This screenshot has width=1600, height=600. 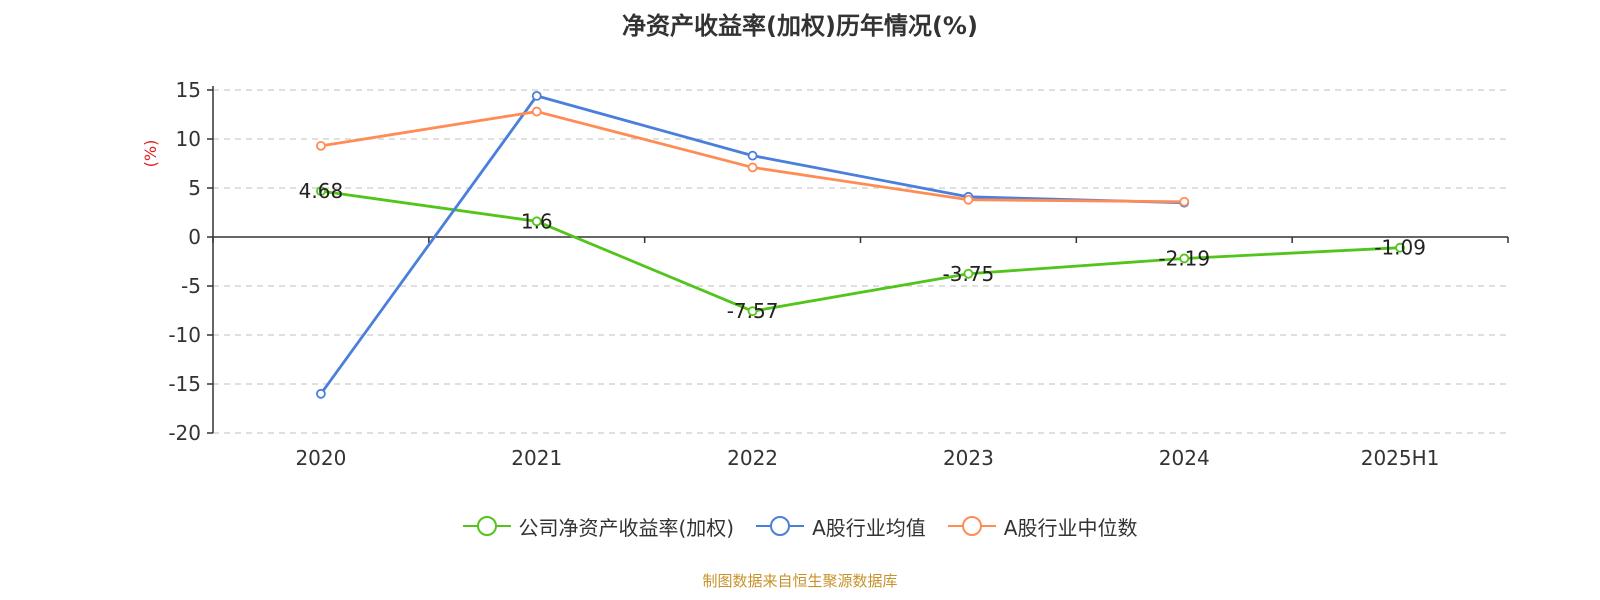 I want to click on legend-label: A股行业均值, so click(x=869, y=527).